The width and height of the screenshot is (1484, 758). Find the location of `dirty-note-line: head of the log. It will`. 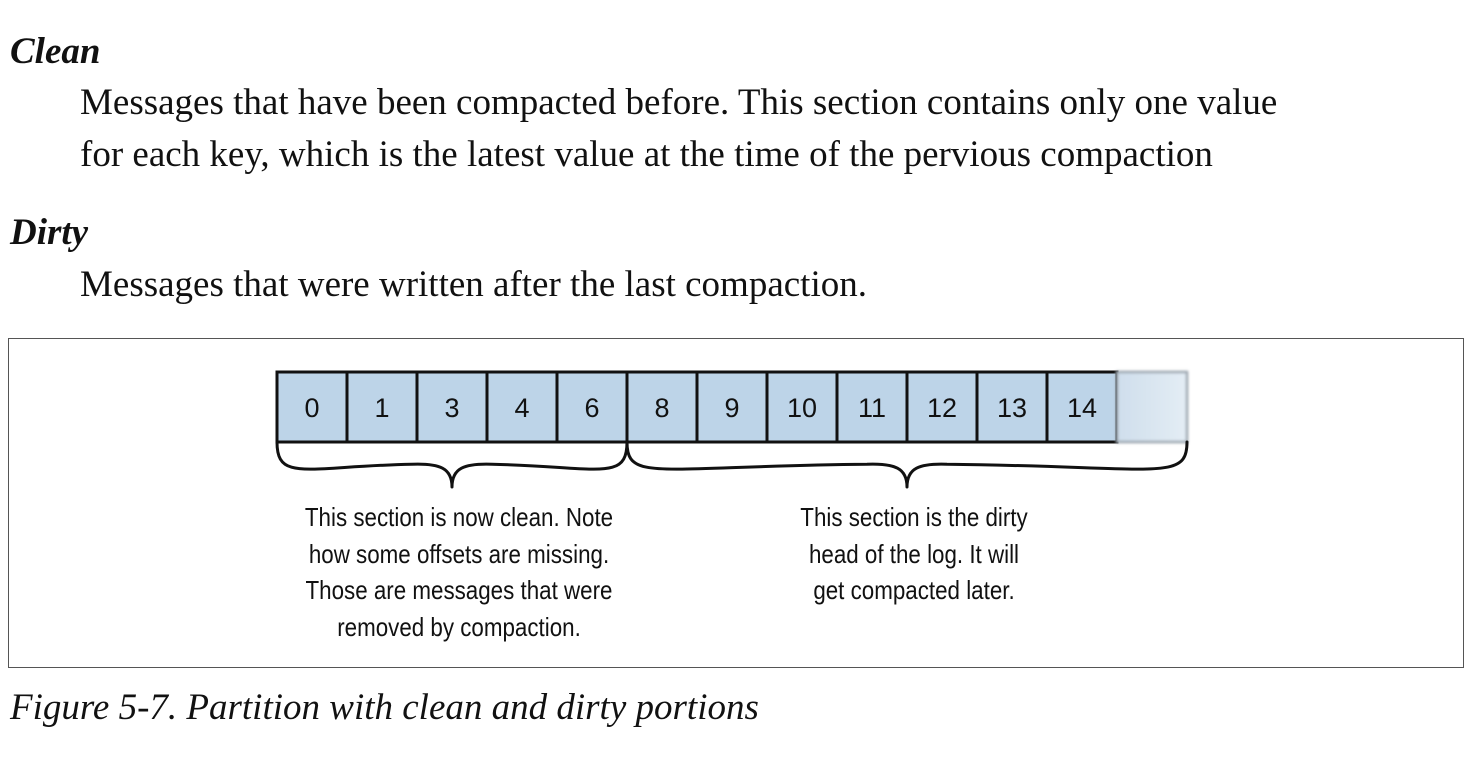

dirty-note-line: head of the log. It will is located at coordinates (914, 553).